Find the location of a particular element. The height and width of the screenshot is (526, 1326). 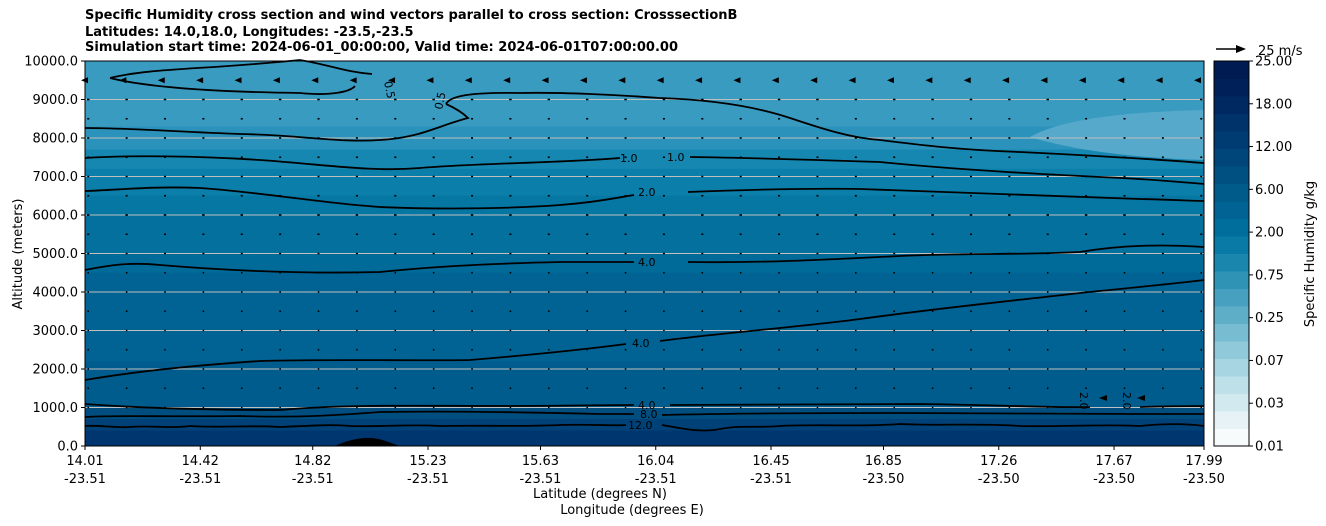

y-tick-label: 8000.0 is located at coordinates (56, 139).